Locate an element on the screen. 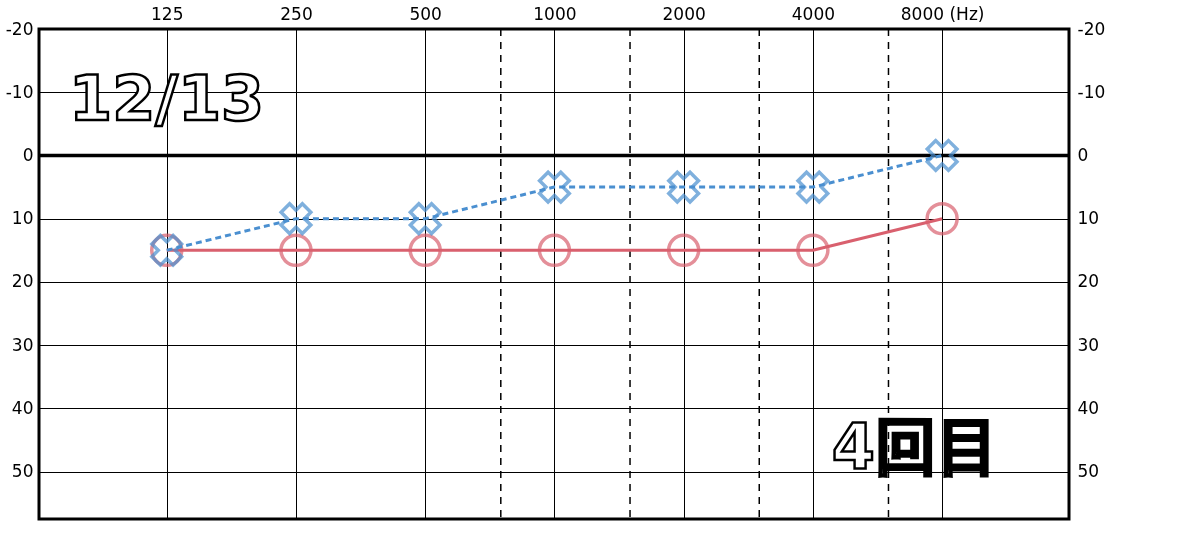 This screenshot has height=540, width=1196. y2-tick-label: 0 is located at coordinates (1083, 154).